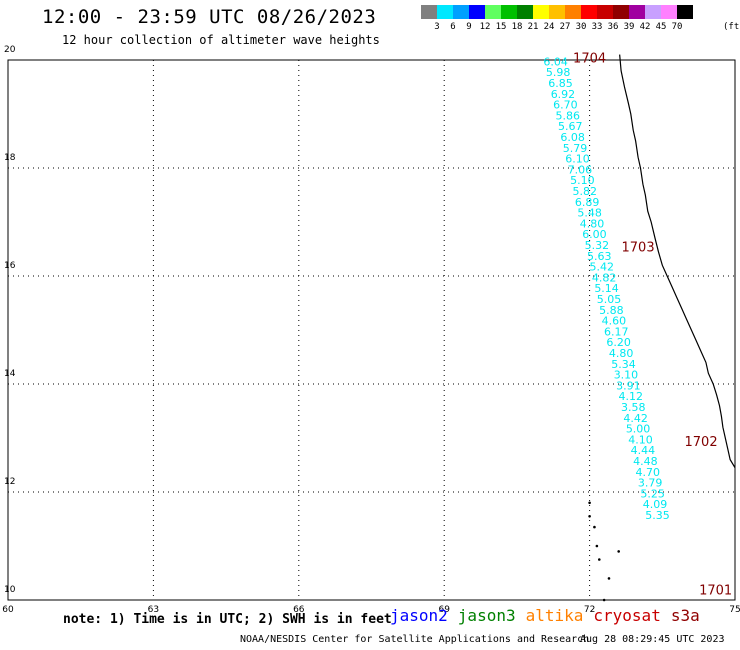  I want to click on swh-value-label: 5.14, so click(606, 288).